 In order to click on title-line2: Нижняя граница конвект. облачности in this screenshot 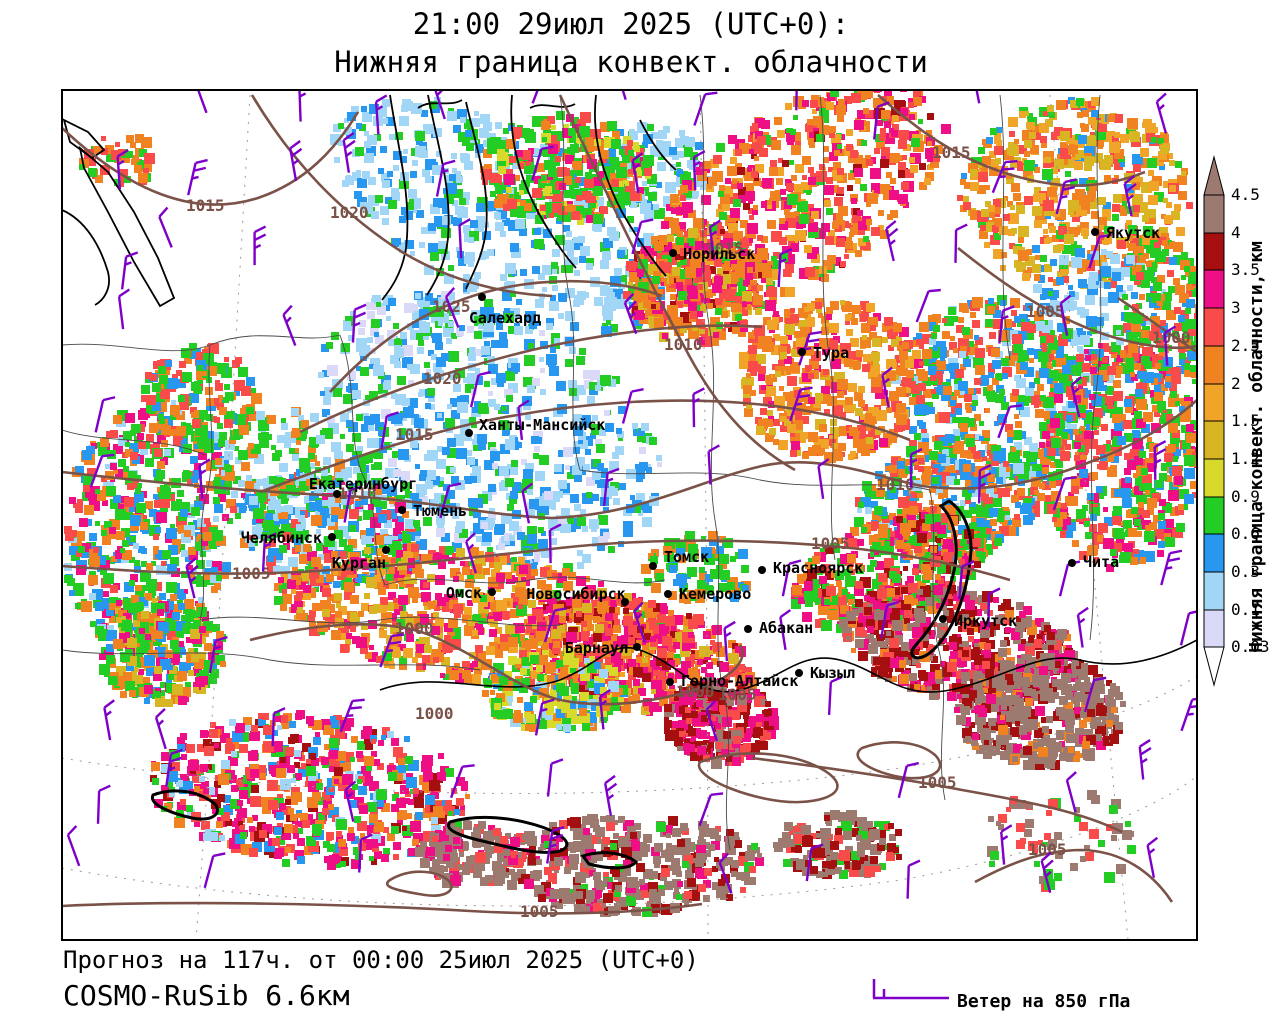, I will do `click(631, 62)`.